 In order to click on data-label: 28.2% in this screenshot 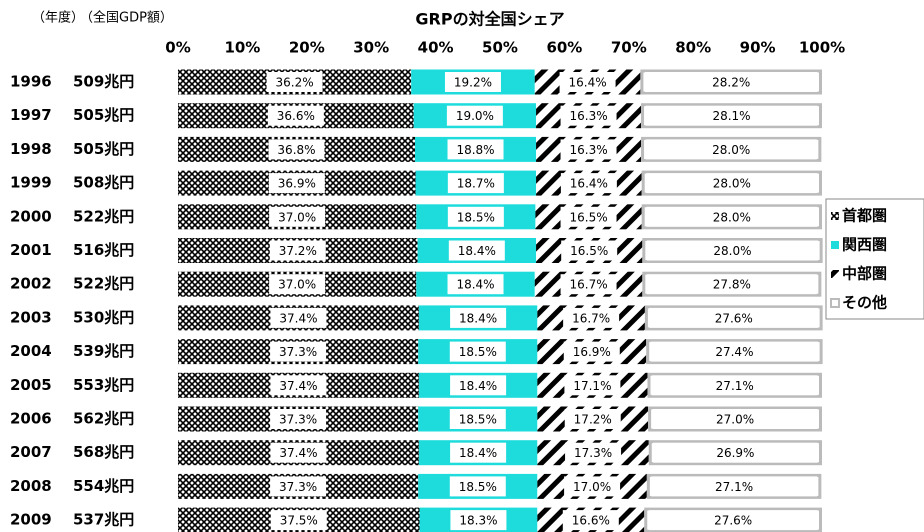, I will do `click(731, 83)`.